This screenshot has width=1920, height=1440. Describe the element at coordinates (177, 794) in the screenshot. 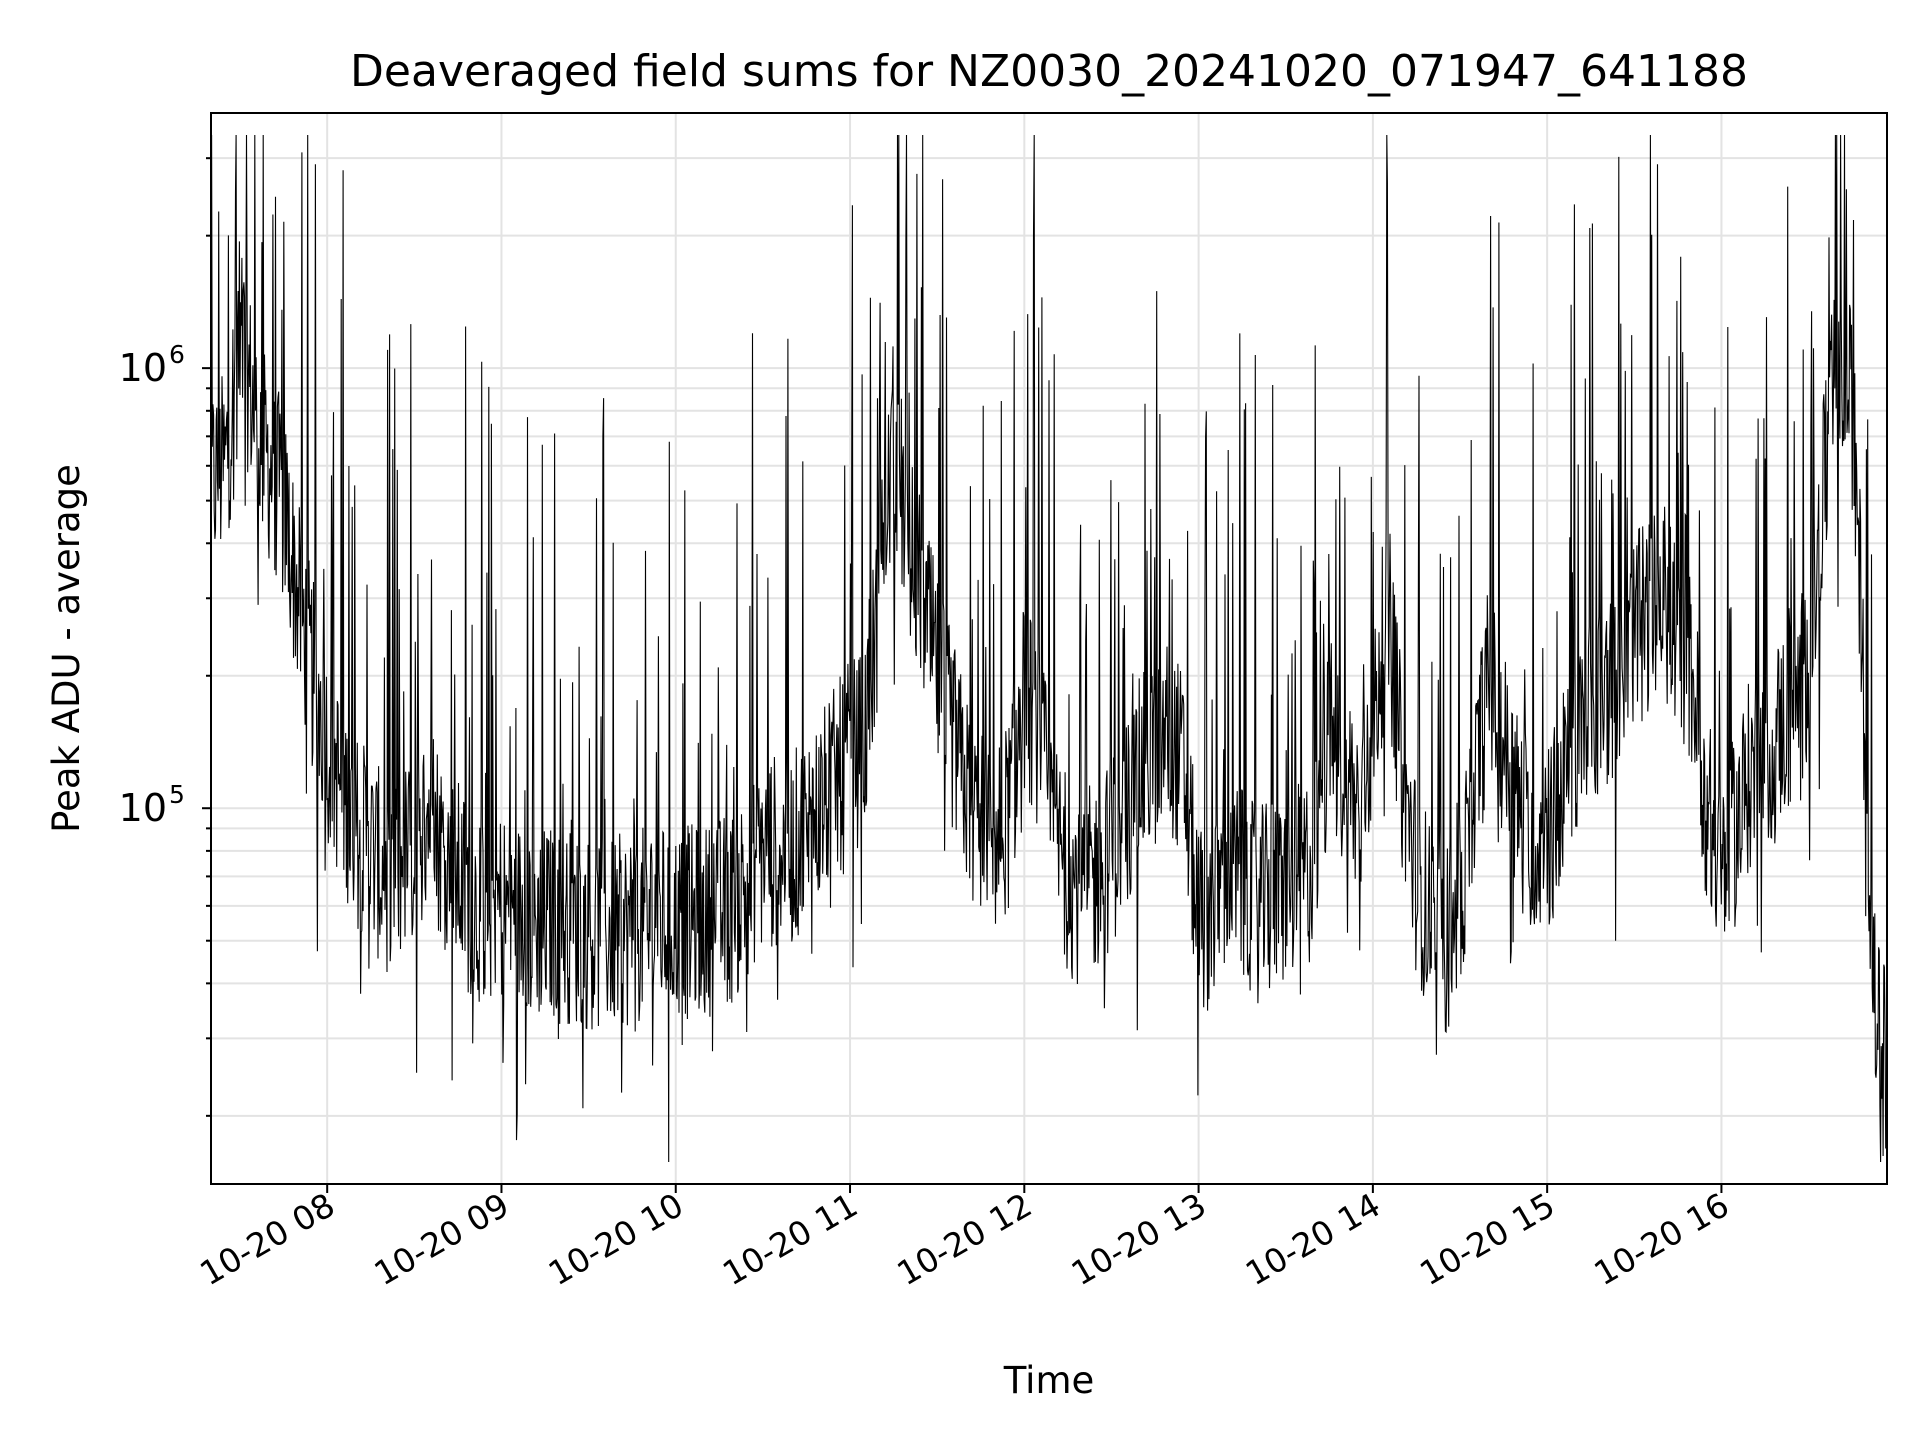

I see `y-tick-label-exponent: 5` at that location.